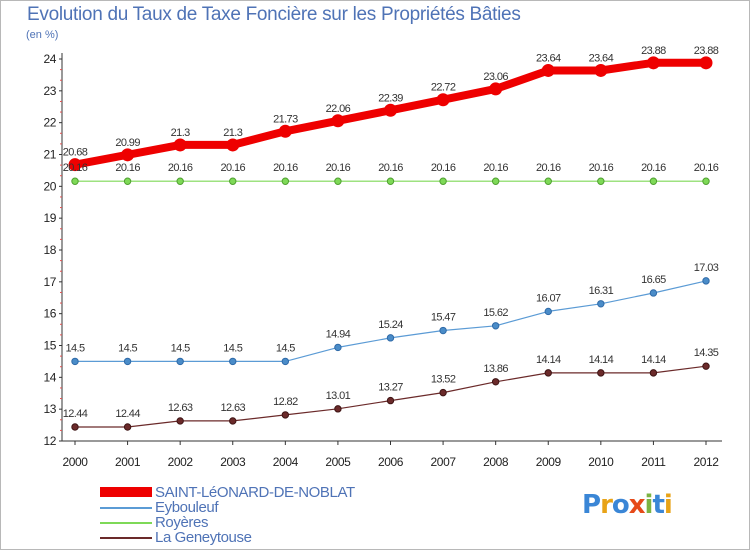 The height and width of the screenshot is (550, 750). I want to click on data-label-eybouleuf: 14.94, so click(338, 334).